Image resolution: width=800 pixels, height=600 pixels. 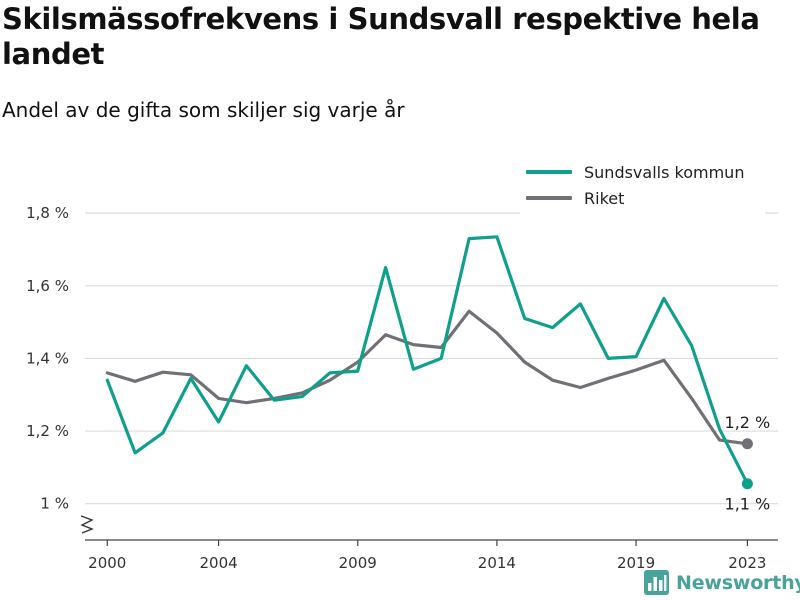 I want to click on x-tick-label: 2014, so click(x=497, y=563).